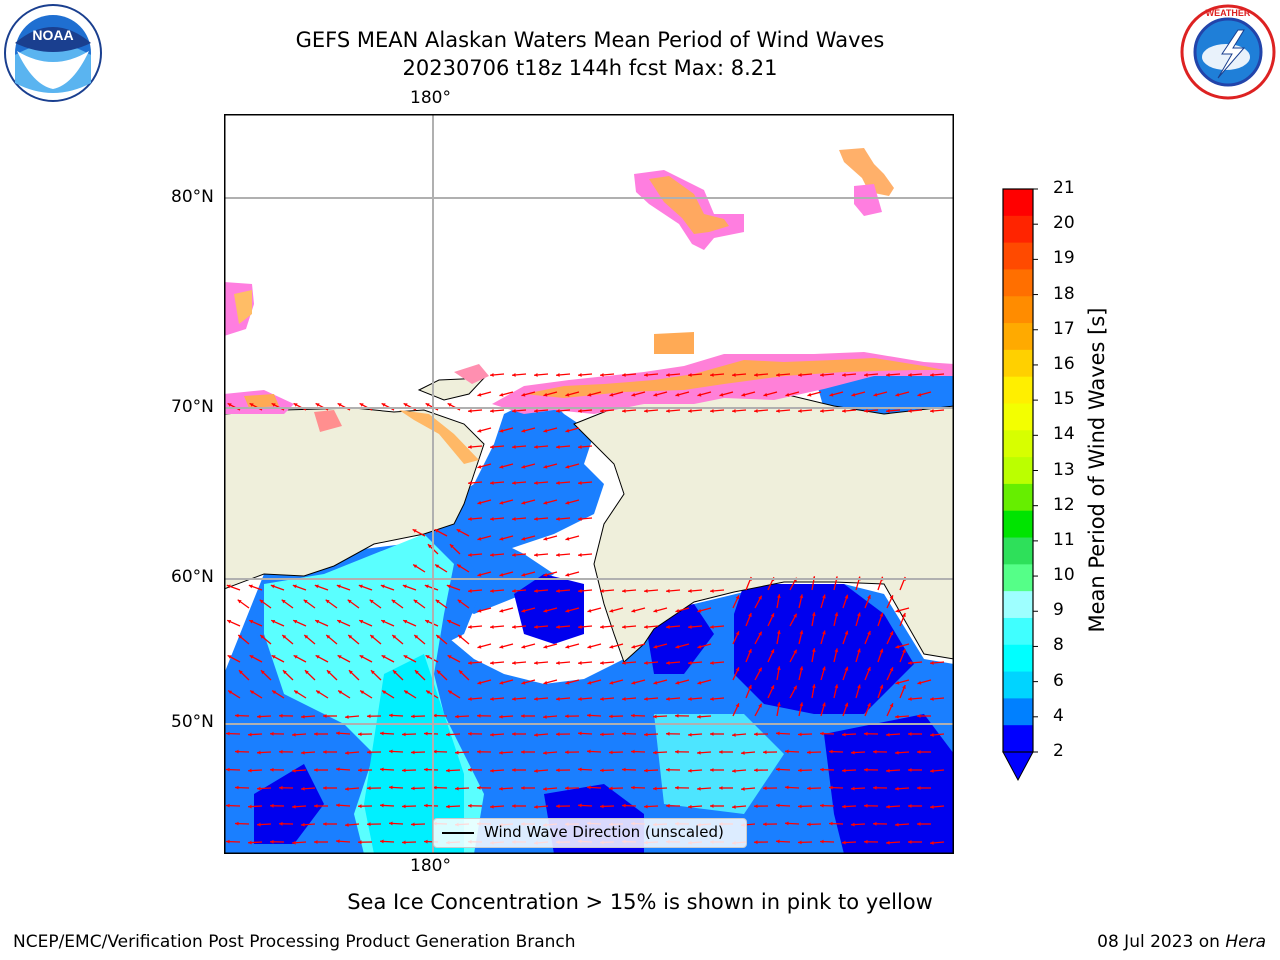 This screenshot has height=960, width=1280. I want to click on colorbar-tick-label: 13, so click(1064, 469).